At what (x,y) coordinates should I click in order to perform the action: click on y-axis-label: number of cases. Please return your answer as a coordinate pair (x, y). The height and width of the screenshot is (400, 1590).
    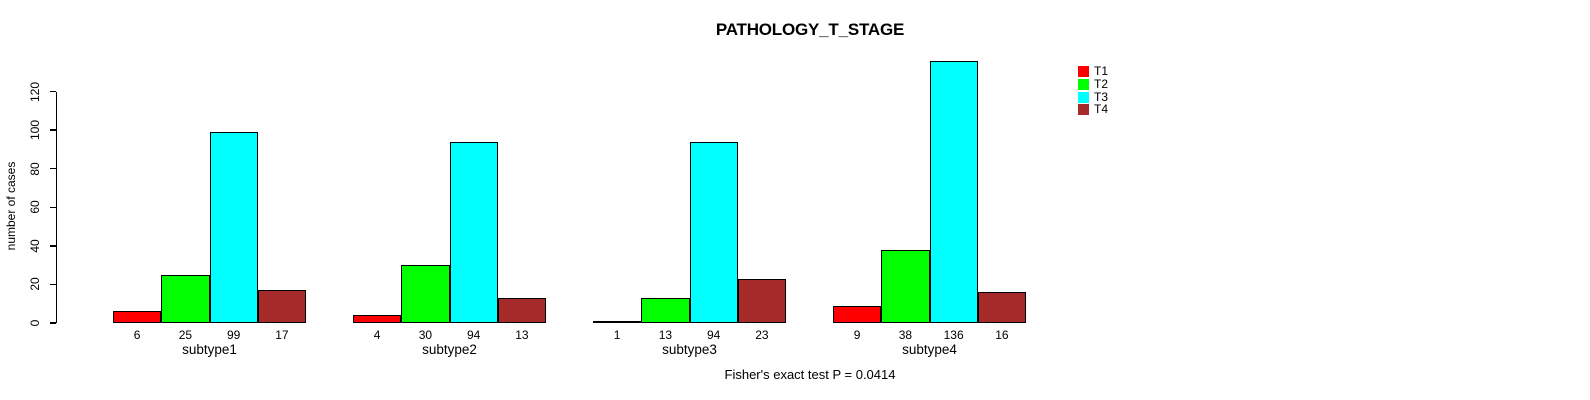
    Looking at the image, I should click on (11, 206).